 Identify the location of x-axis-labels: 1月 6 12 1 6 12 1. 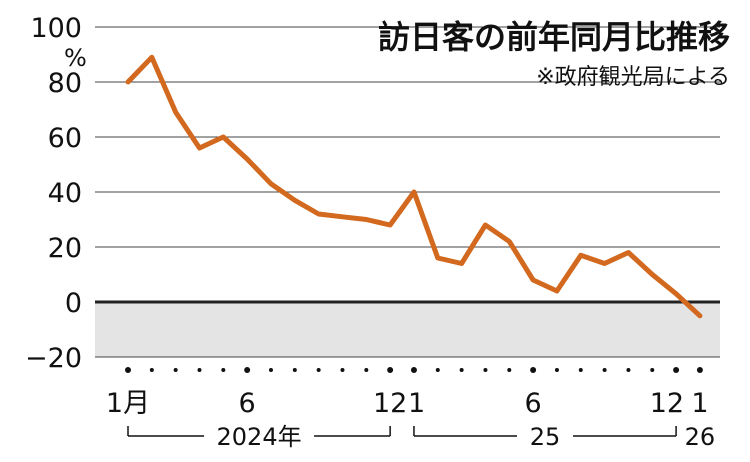
(407, 403).